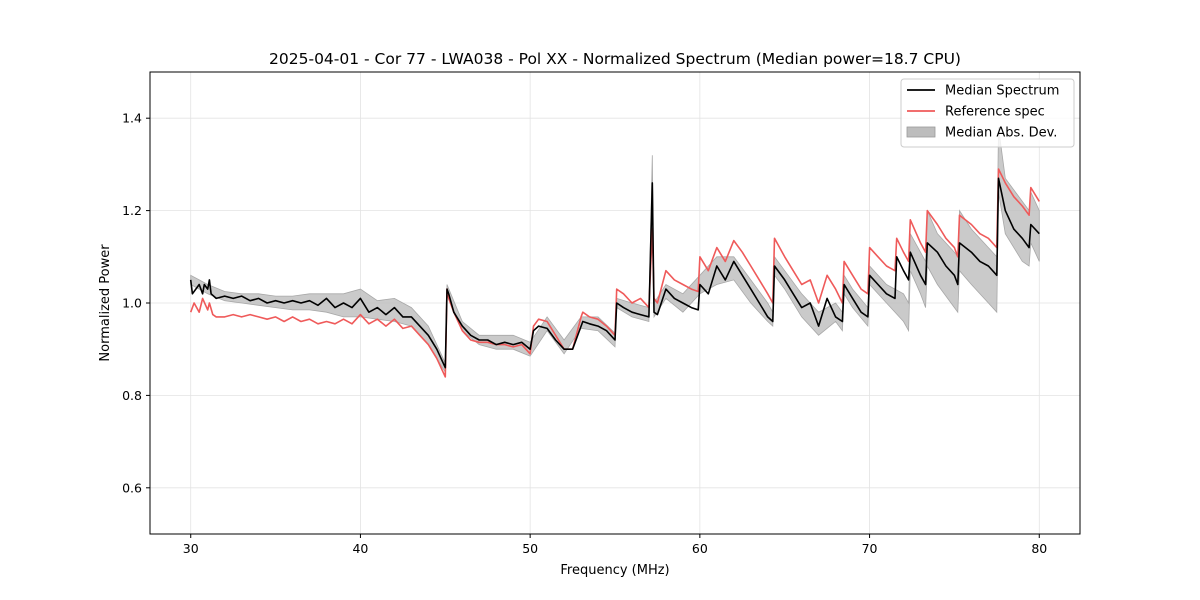  Describe the element at coordinates (530, 548) in the screenshot. I see `x-tick-label: 50` at that location.